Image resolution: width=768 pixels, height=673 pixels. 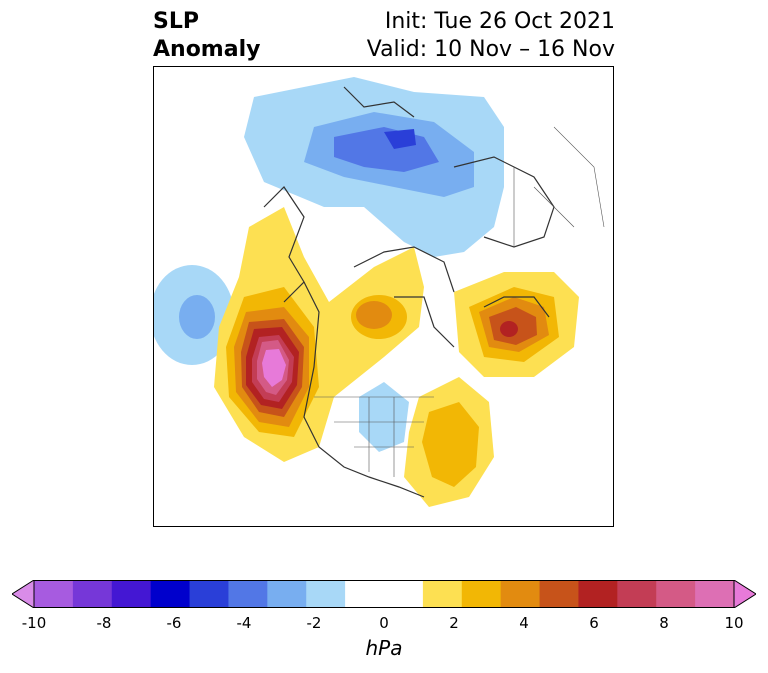 What do you see at coordinates (744, 594) in the screenshot?
I see `colorbar-extend-high` at bounding box center [744, 594].